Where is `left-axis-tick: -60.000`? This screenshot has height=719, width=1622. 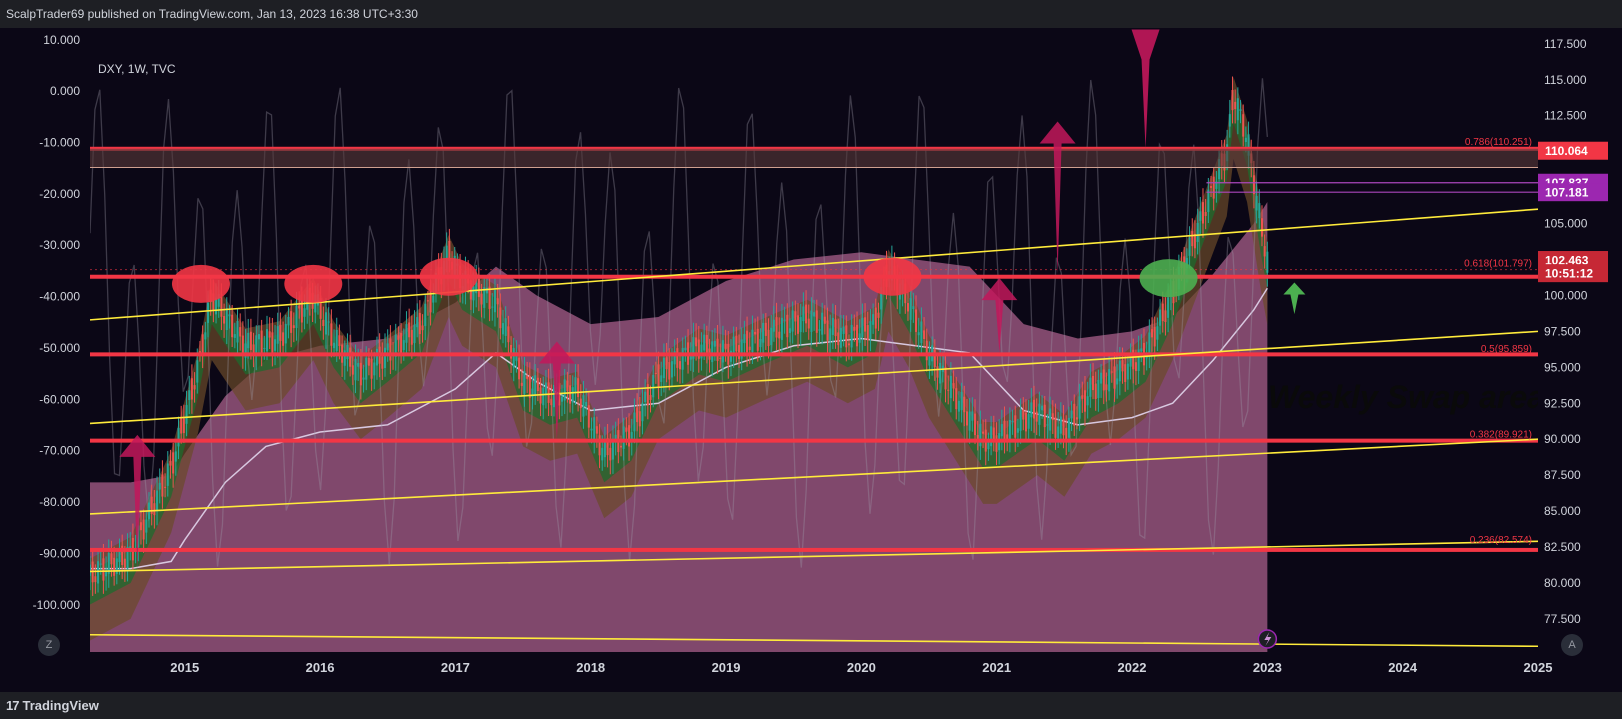
left-axis-tick: -60.000 is located at coordinates (59, 399).